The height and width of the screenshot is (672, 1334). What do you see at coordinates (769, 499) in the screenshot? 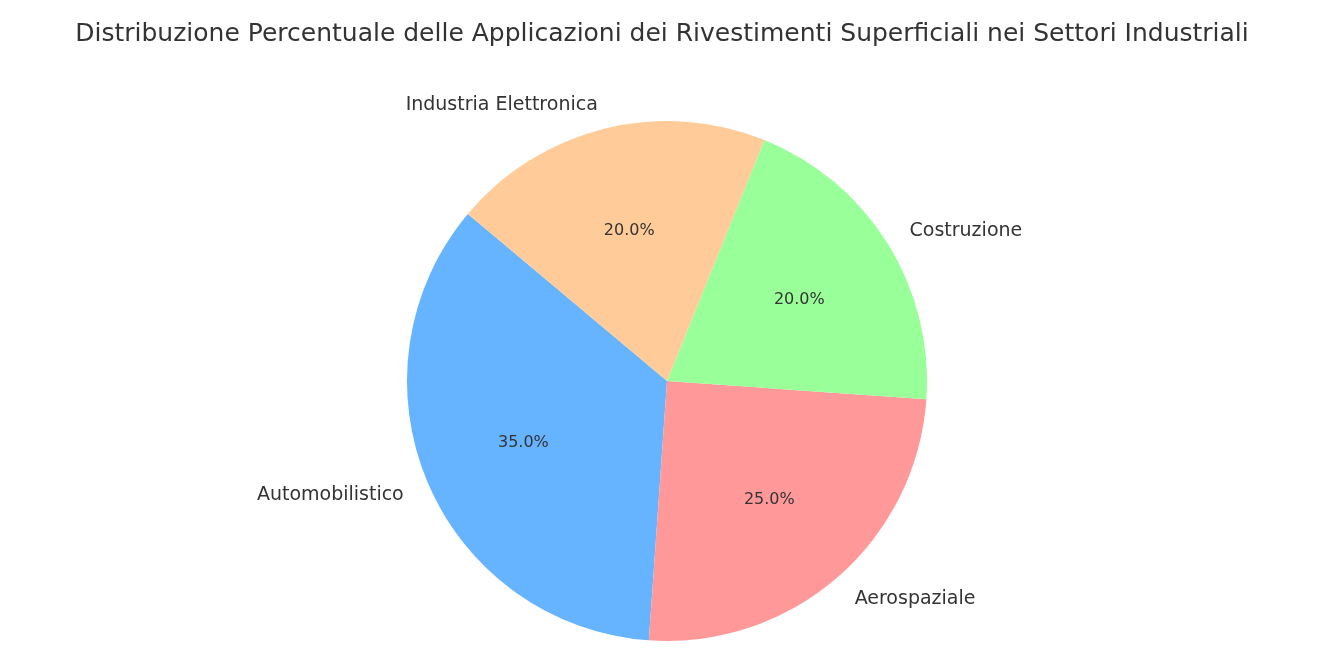
I see `data-label: 25.0%` at bounding box center [769, 499].